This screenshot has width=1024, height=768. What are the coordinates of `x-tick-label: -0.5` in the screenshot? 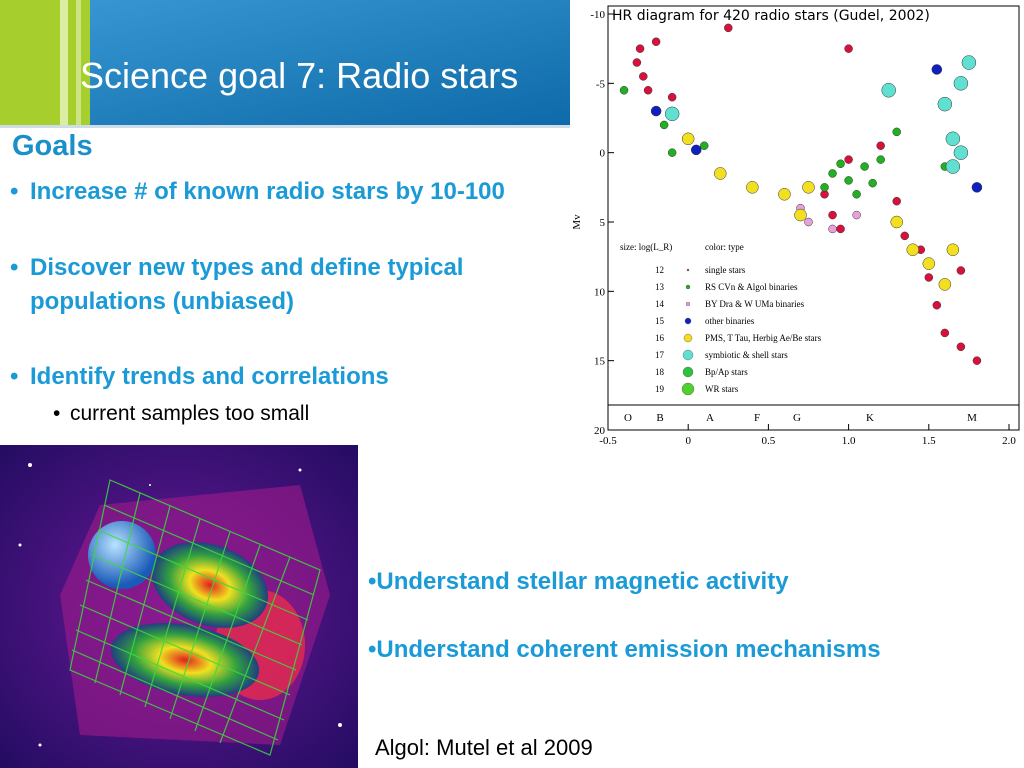 It's located at (608, 440).